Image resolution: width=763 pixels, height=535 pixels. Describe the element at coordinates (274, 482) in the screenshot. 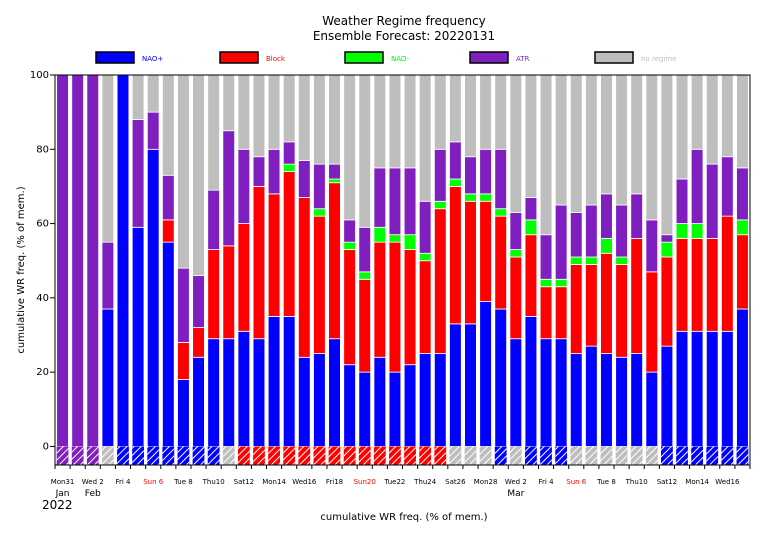

I see `x-tick-label: Mon14` at that location.